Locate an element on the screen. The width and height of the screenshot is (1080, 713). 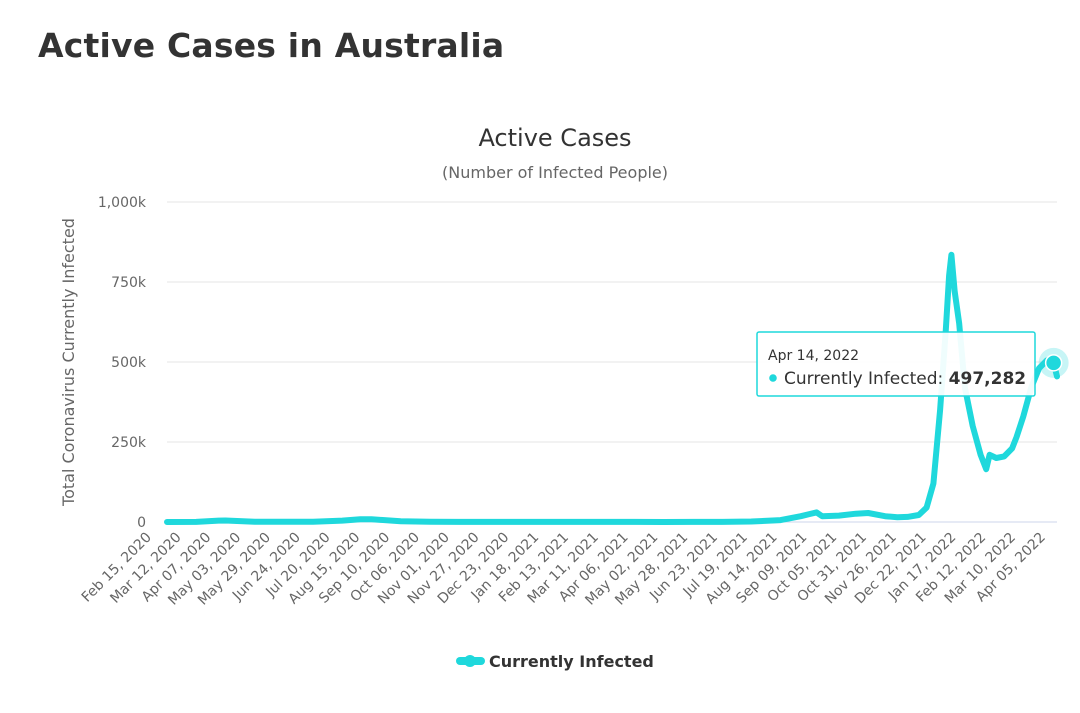
y-axis-ticks: 0 250k 500k 750k 1,000k is located at coordinates (122, 363).